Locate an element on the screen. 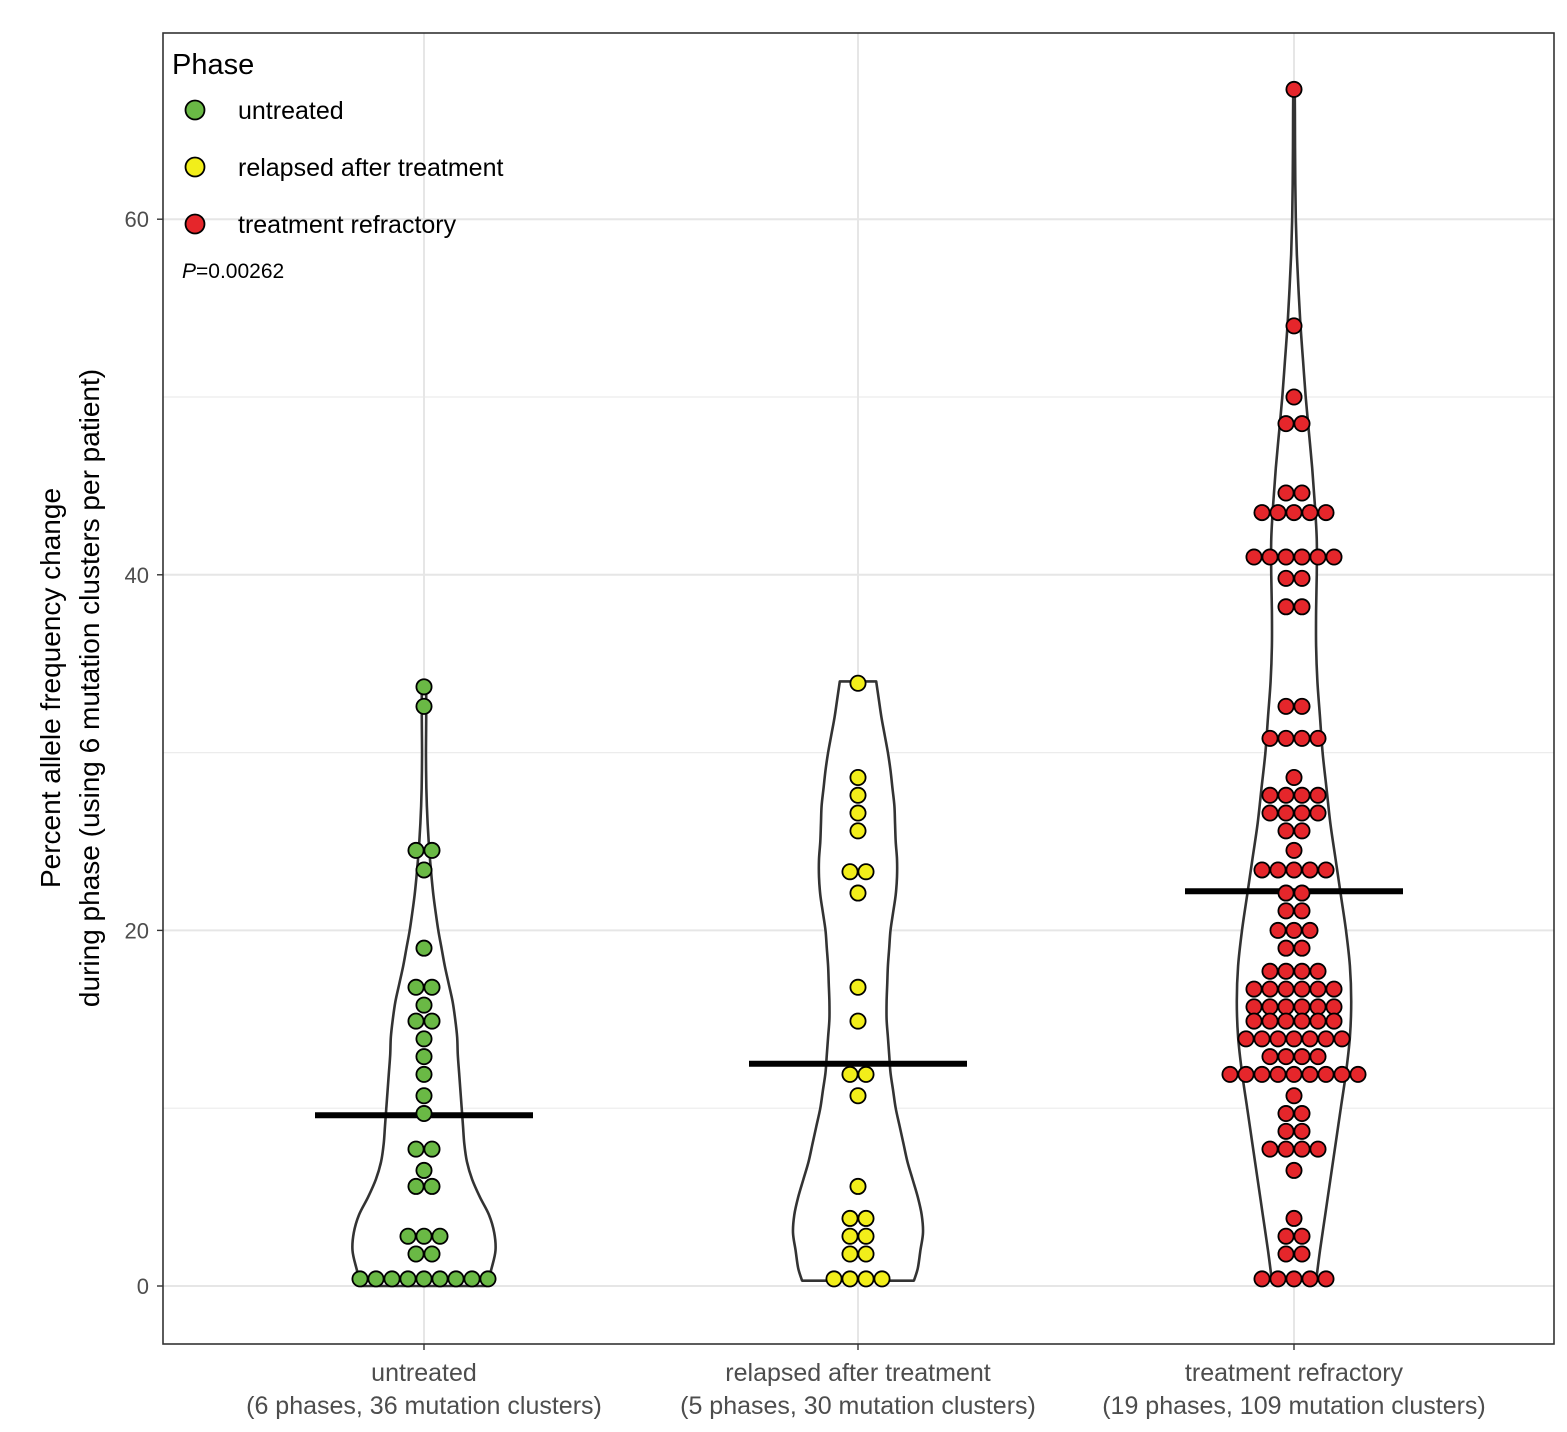 This screenshot has width=1567, height=1432. y-axis: 0 20 40 60 is located at coordinates (144, 753).